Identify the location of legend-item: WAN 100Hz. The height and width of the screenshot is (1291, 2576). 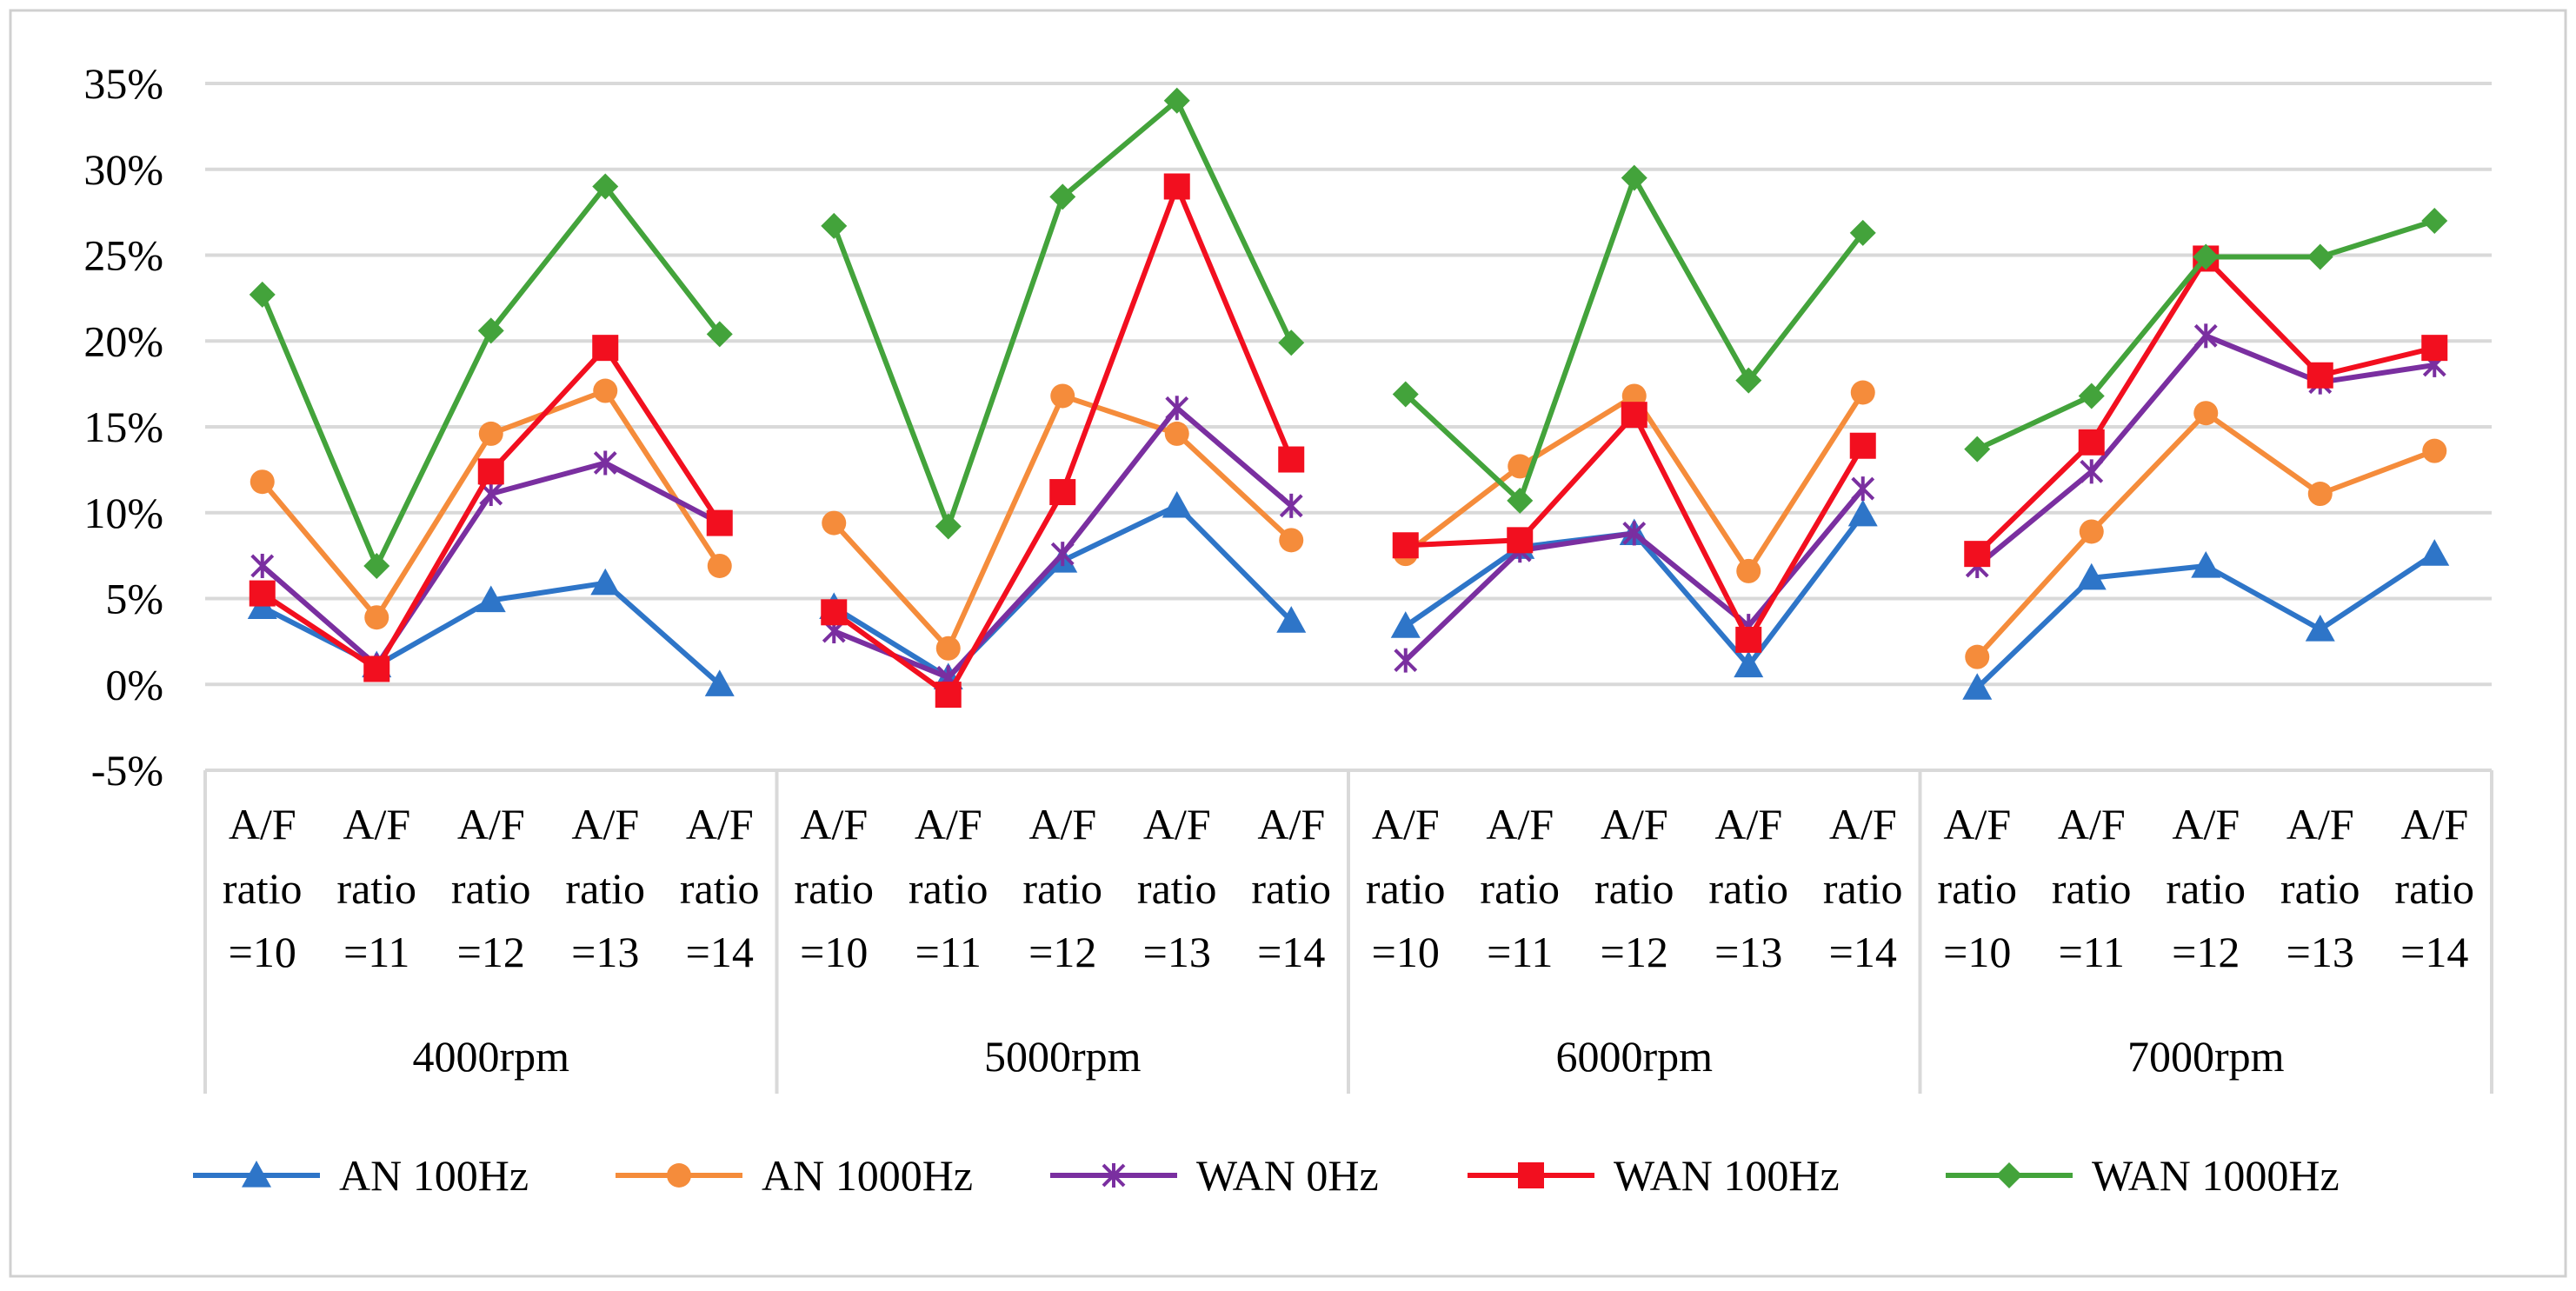
(1654, 1175).